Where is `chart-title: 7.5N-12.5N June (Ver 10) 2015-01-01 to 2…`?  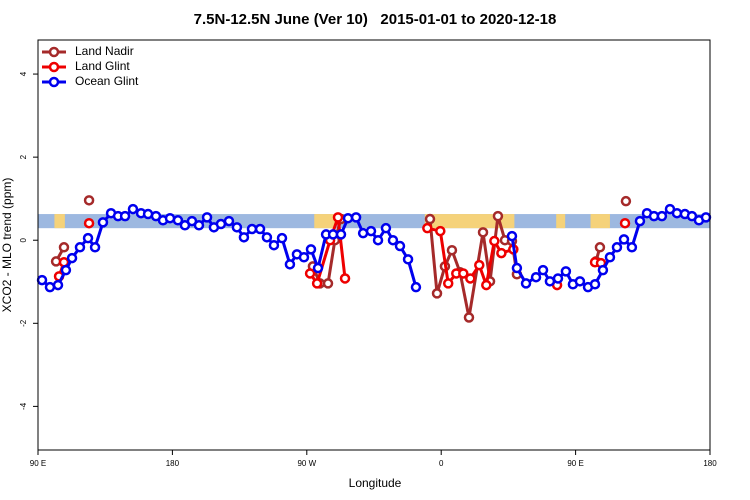
chart-title: 7.5N-12.5N June (Ver 10) 2015-01-01 to 2… is located at coordinates (375, 19).